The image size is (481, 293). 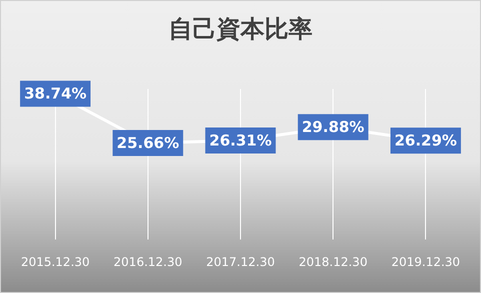 What do you see at coordinates (240, 261) in the screenshot?
I see `x-tick-label: 2017.12.30` at bounding box center [240, 261].